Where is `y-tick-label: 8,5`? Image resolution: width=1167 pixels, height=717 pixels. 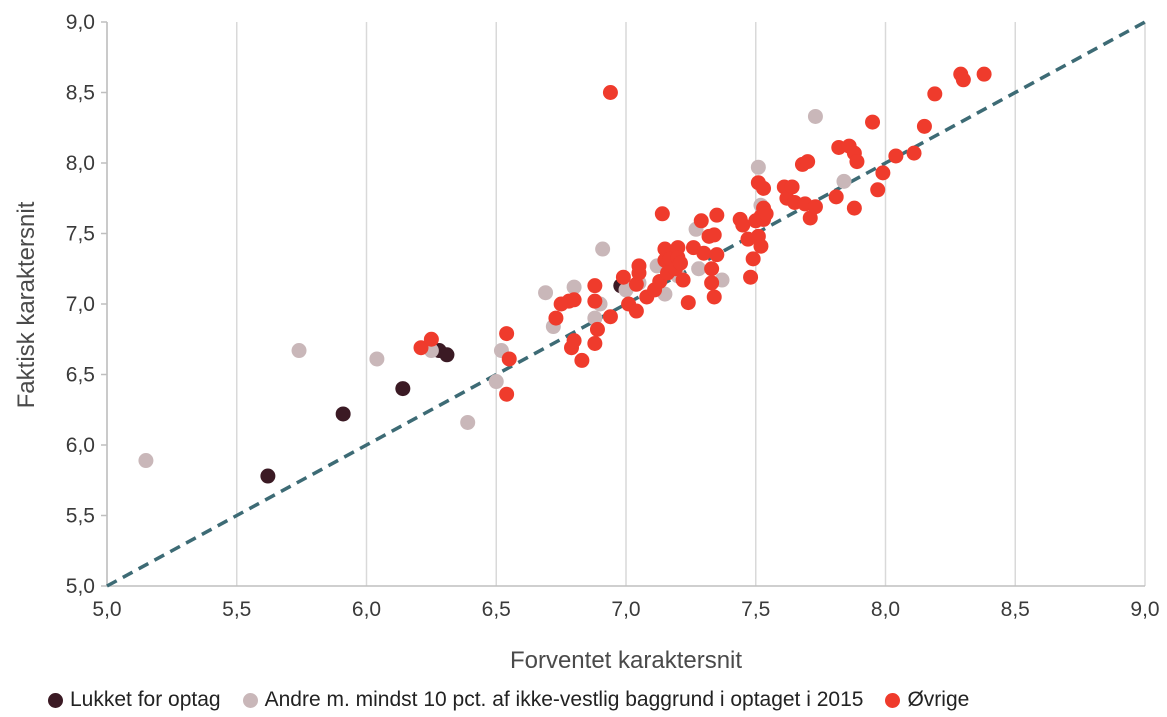
y-tick-label: 8,5 is located at coordinates (80, 93).